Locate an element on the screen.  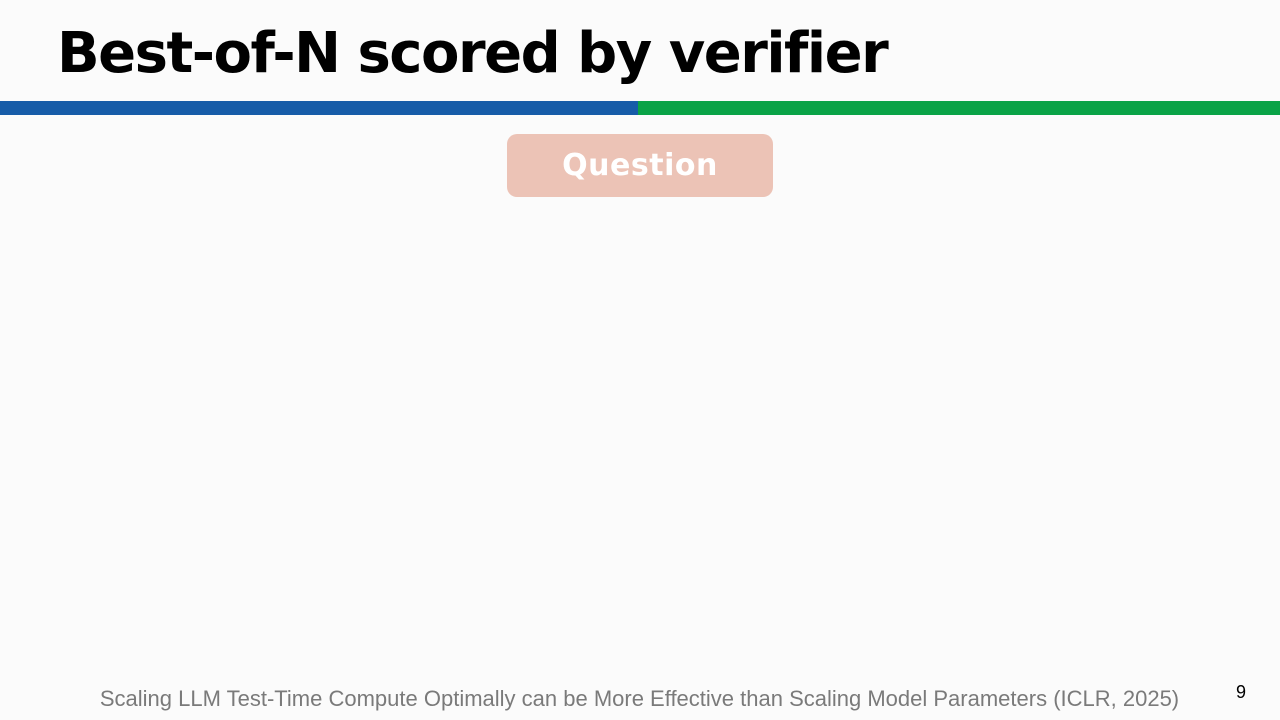
title-divider is located at coordinates (640, 108).